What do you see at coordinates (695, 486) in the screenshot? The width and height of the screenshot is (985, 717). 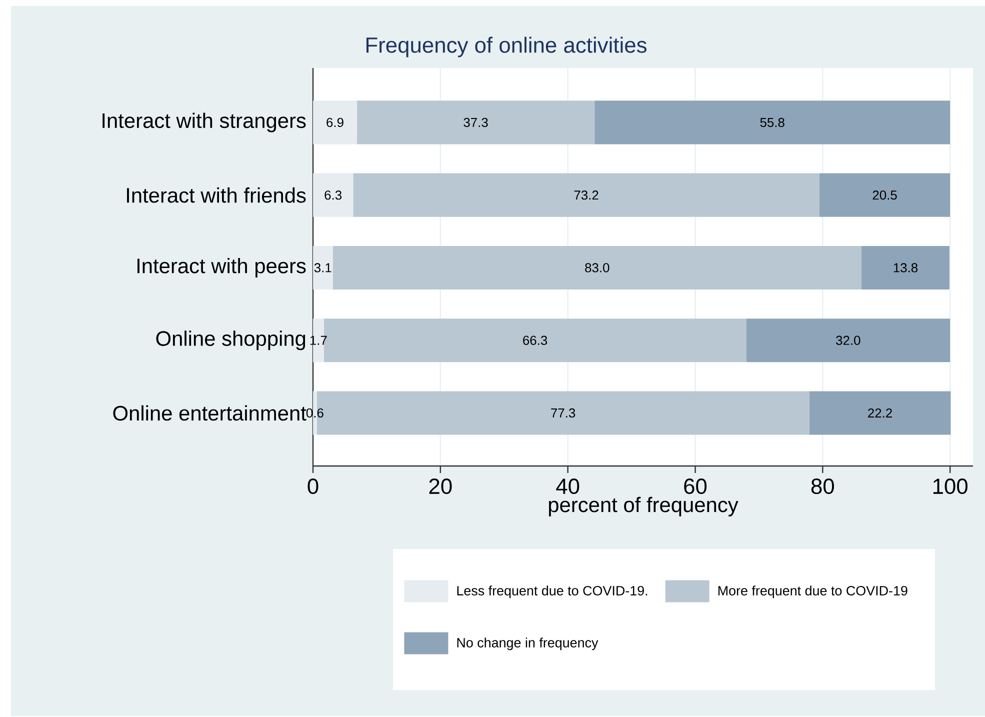 I see `x-tick-label: 60` at bounding box center [695, 486].